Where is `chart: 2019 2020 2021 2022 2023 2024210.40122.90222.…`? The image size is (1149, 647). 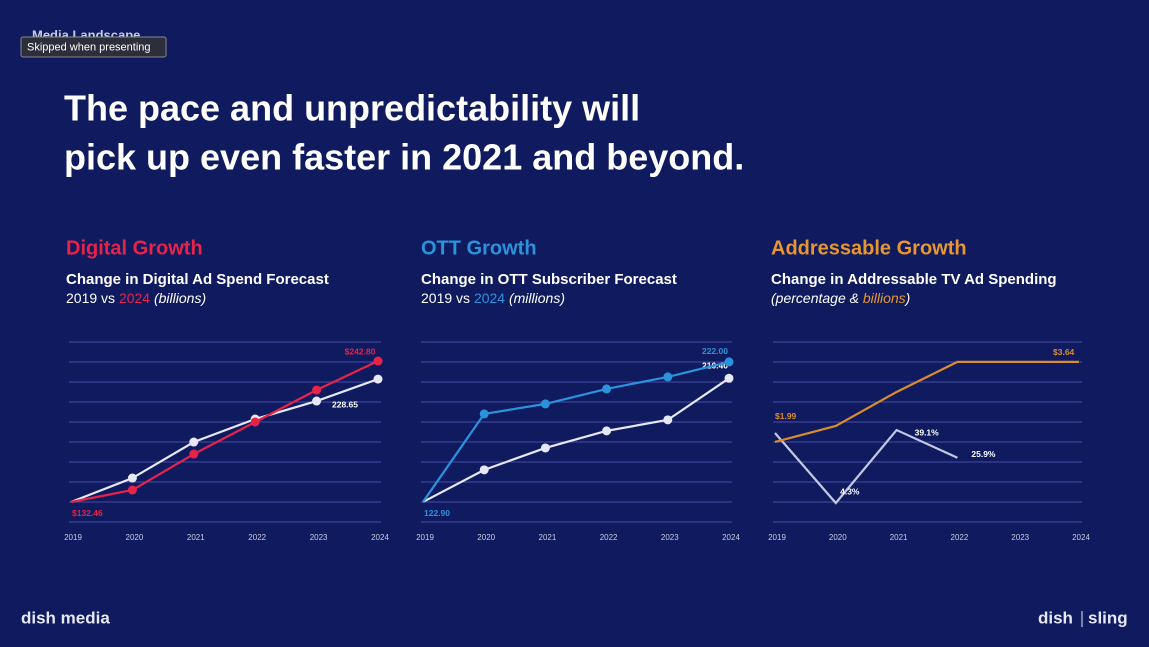
chart: 2019 2020 2021 2022 2023 2024210.40122.90222.… is located at coordinates (578, 441).